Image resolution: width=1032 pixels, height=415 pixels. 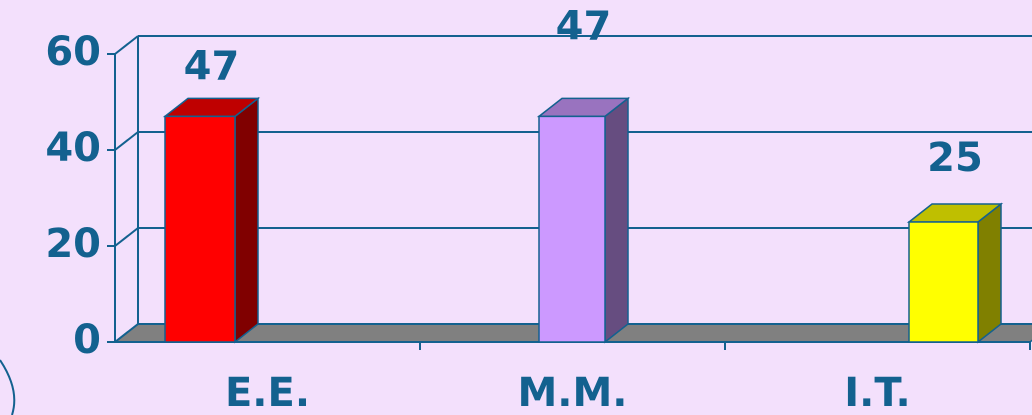 What do you see at coordinates (877, 392) in the screenshot?
I see `x-tick-label: I.T.` at bounding box center [877, 392].